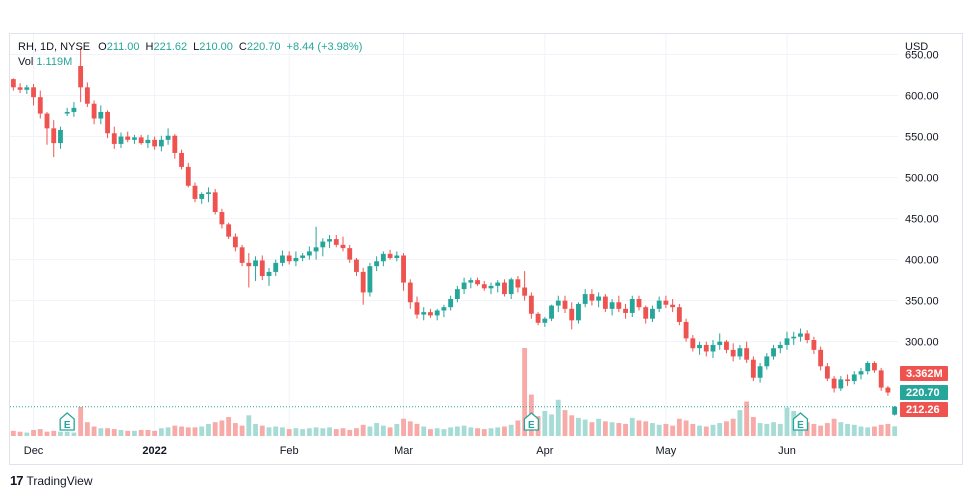  Describe the element at coordinates (923, 410) in the screenshot. I see `price-marker-label: 212.26` at that location.